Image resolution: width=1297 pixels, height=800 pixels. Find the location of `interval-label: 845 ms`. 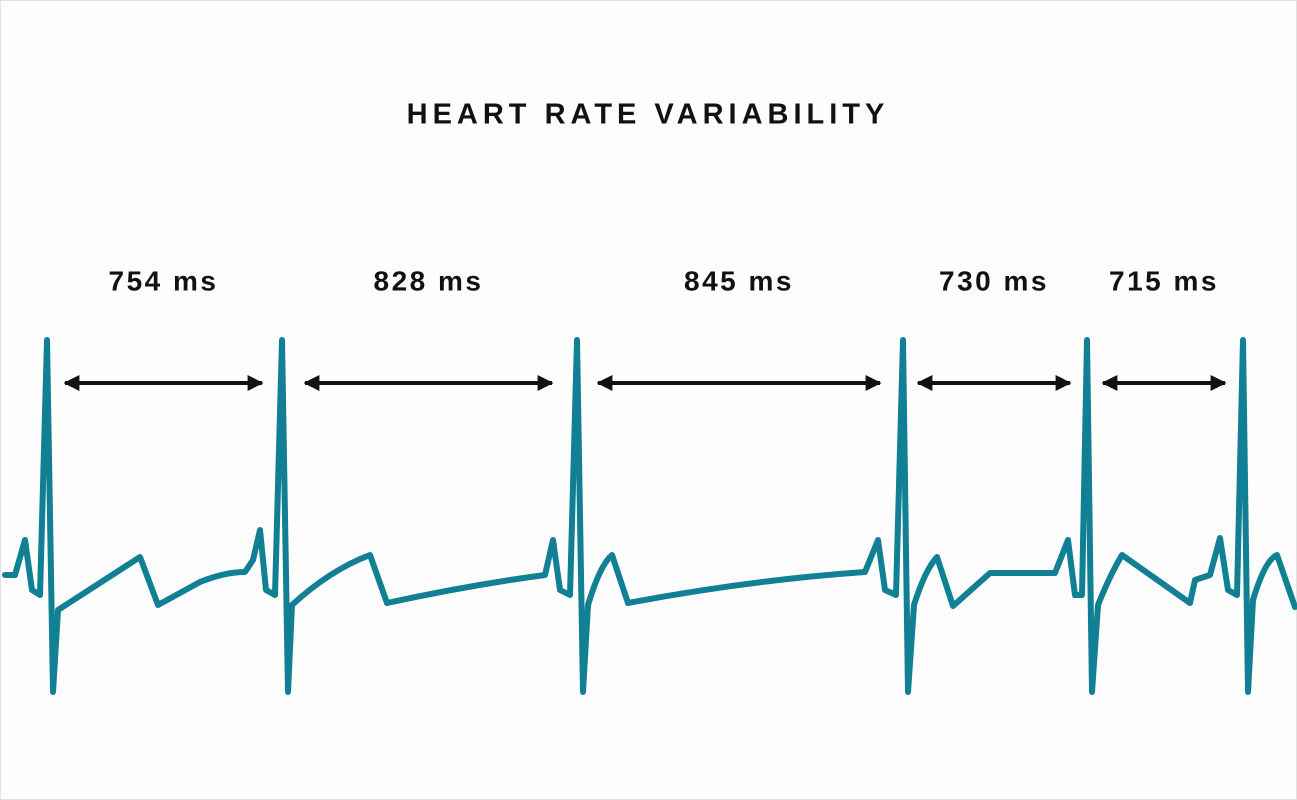

interval-label: 845 ms is located at coordinates (739, 280).